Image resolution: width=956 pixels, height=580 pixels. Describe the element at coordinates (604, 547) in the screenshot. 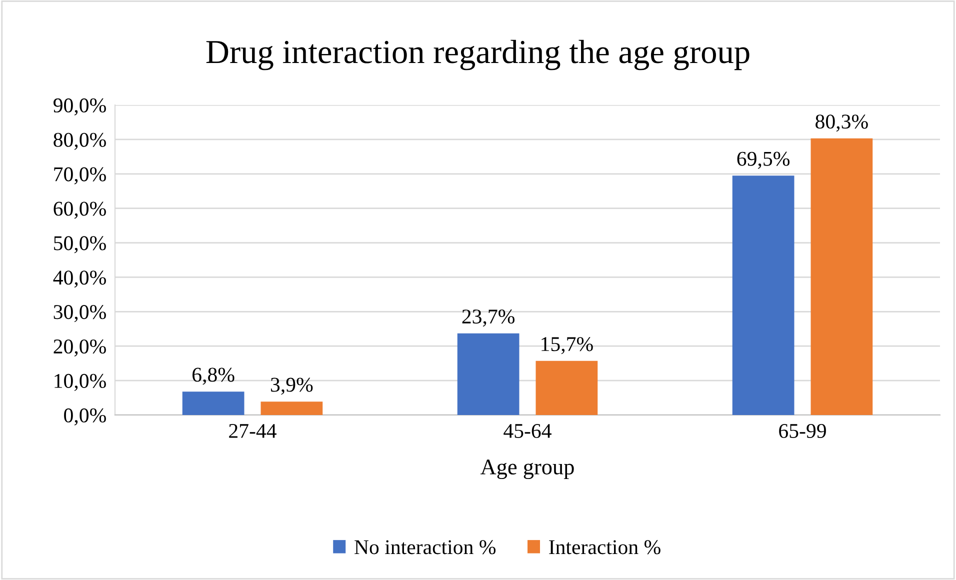

I see `legend-label: Interaction %` at that location.